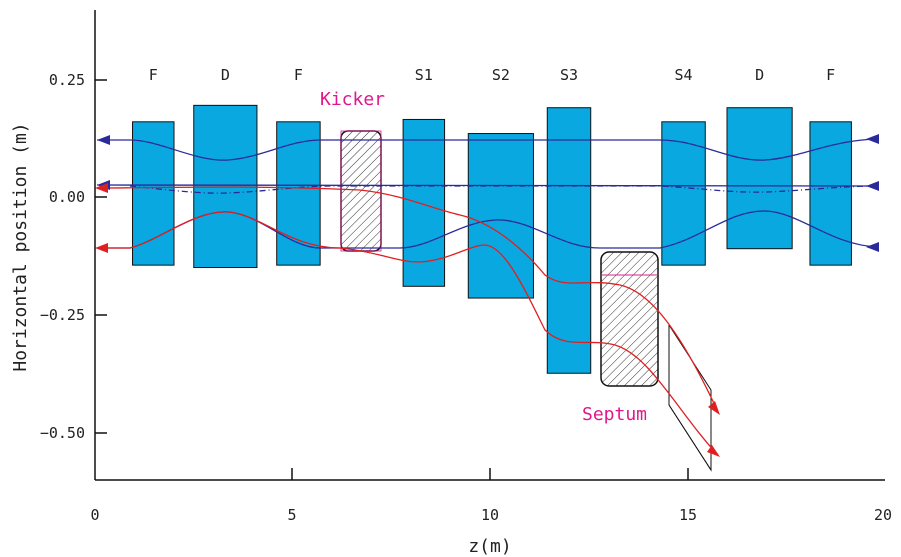 The image size is (901, 557). I want to click on blue-arrow-right-bottom, so click(872, 247).